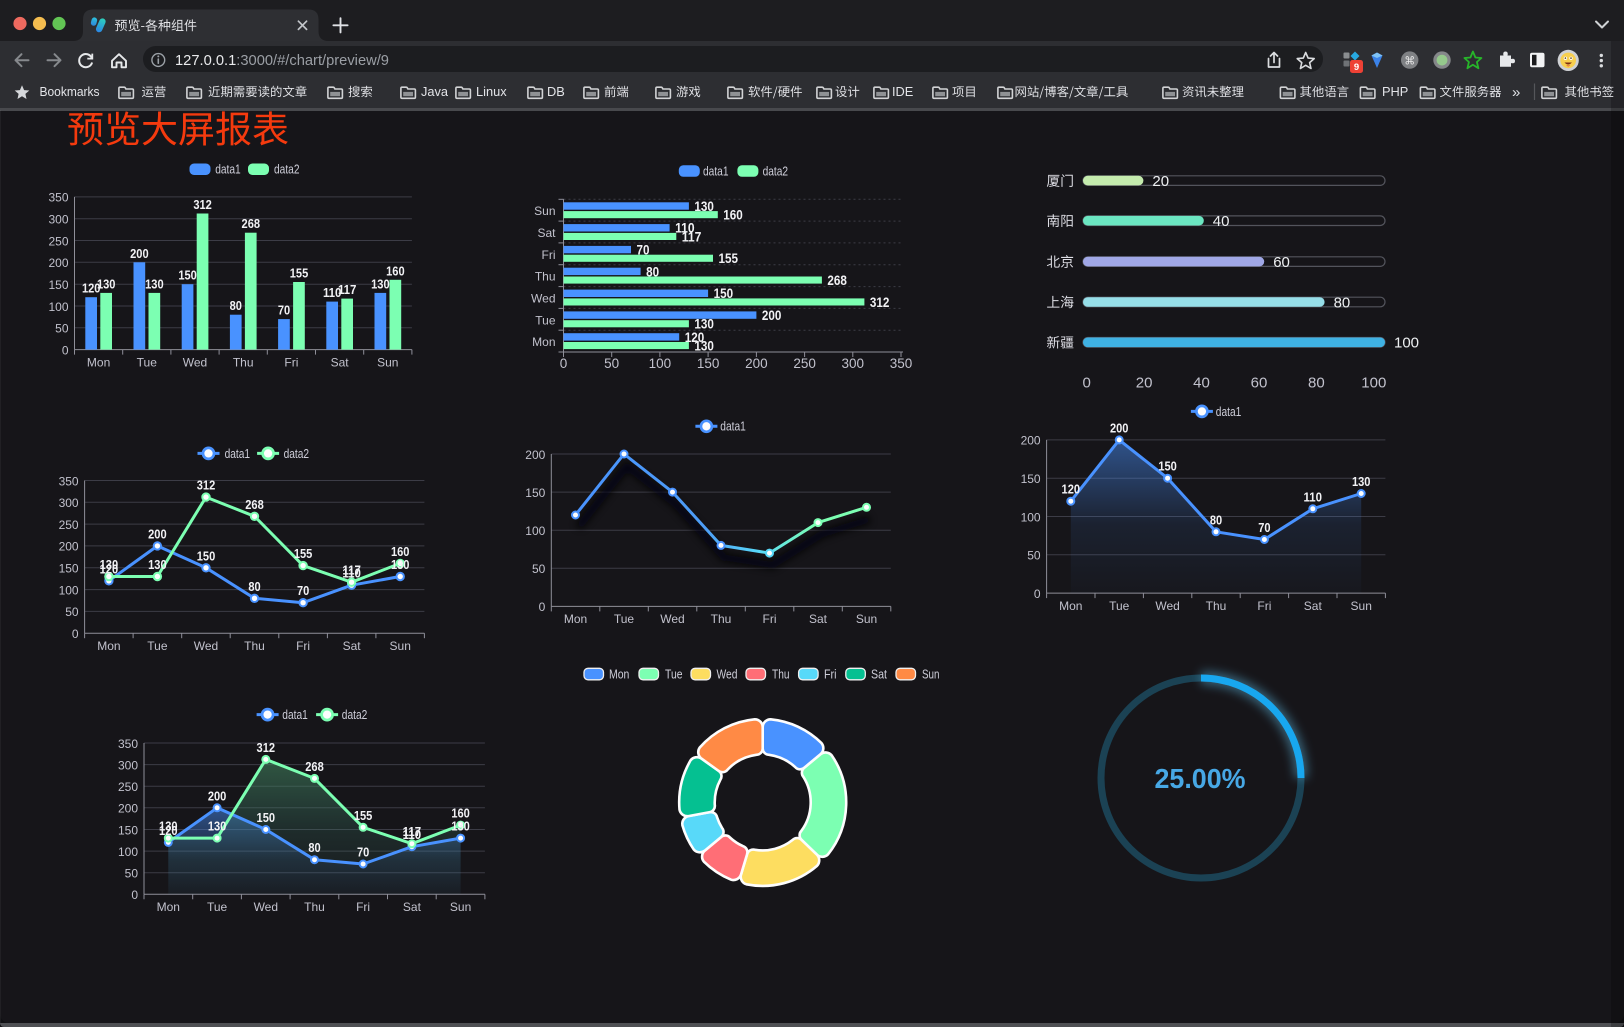  I want to click on svg-text: Linux, so click(491, 91).